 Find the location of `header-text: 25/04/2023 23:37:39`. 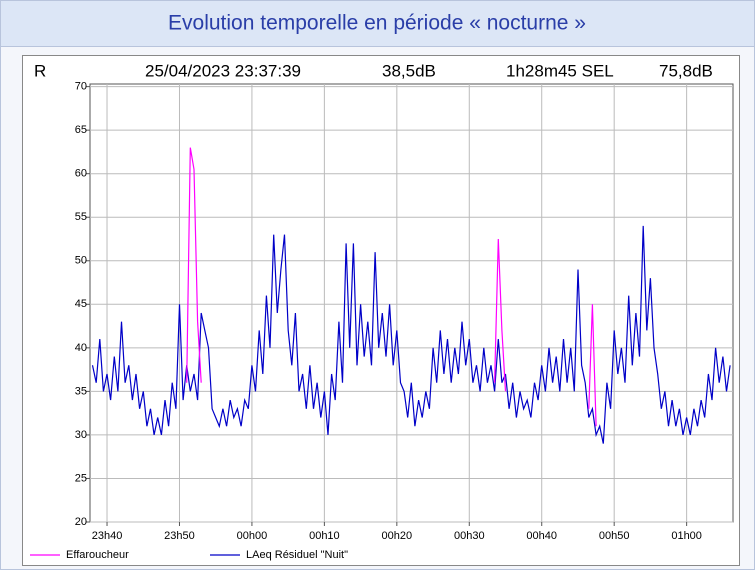

header-text: 25/04/2023 23:37:39 is located at coordinates (223, 70).